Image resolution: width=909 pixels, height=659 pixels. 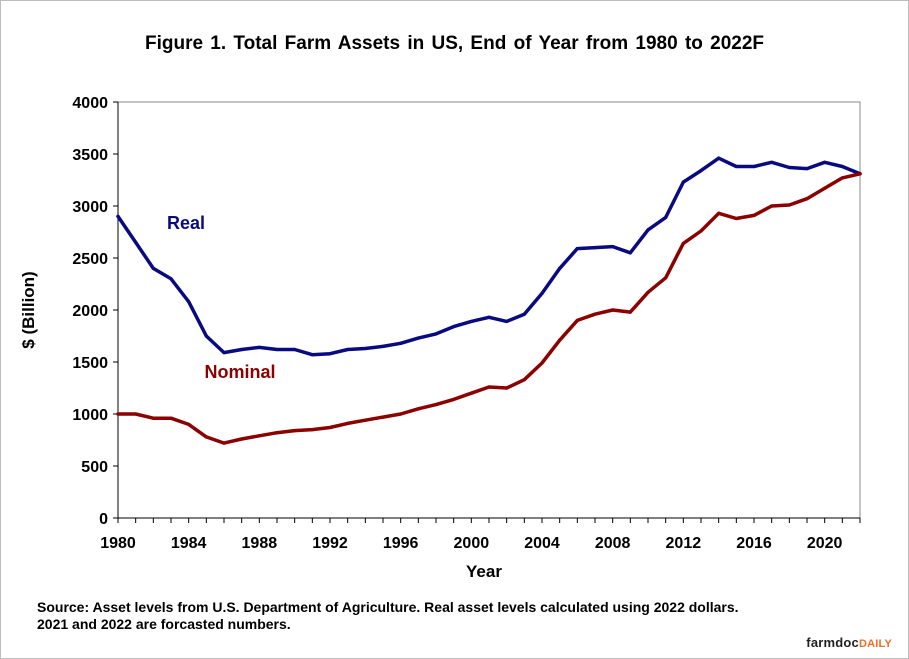 I want to click on x-tick-label: 1980, so click(x=118, y=543).